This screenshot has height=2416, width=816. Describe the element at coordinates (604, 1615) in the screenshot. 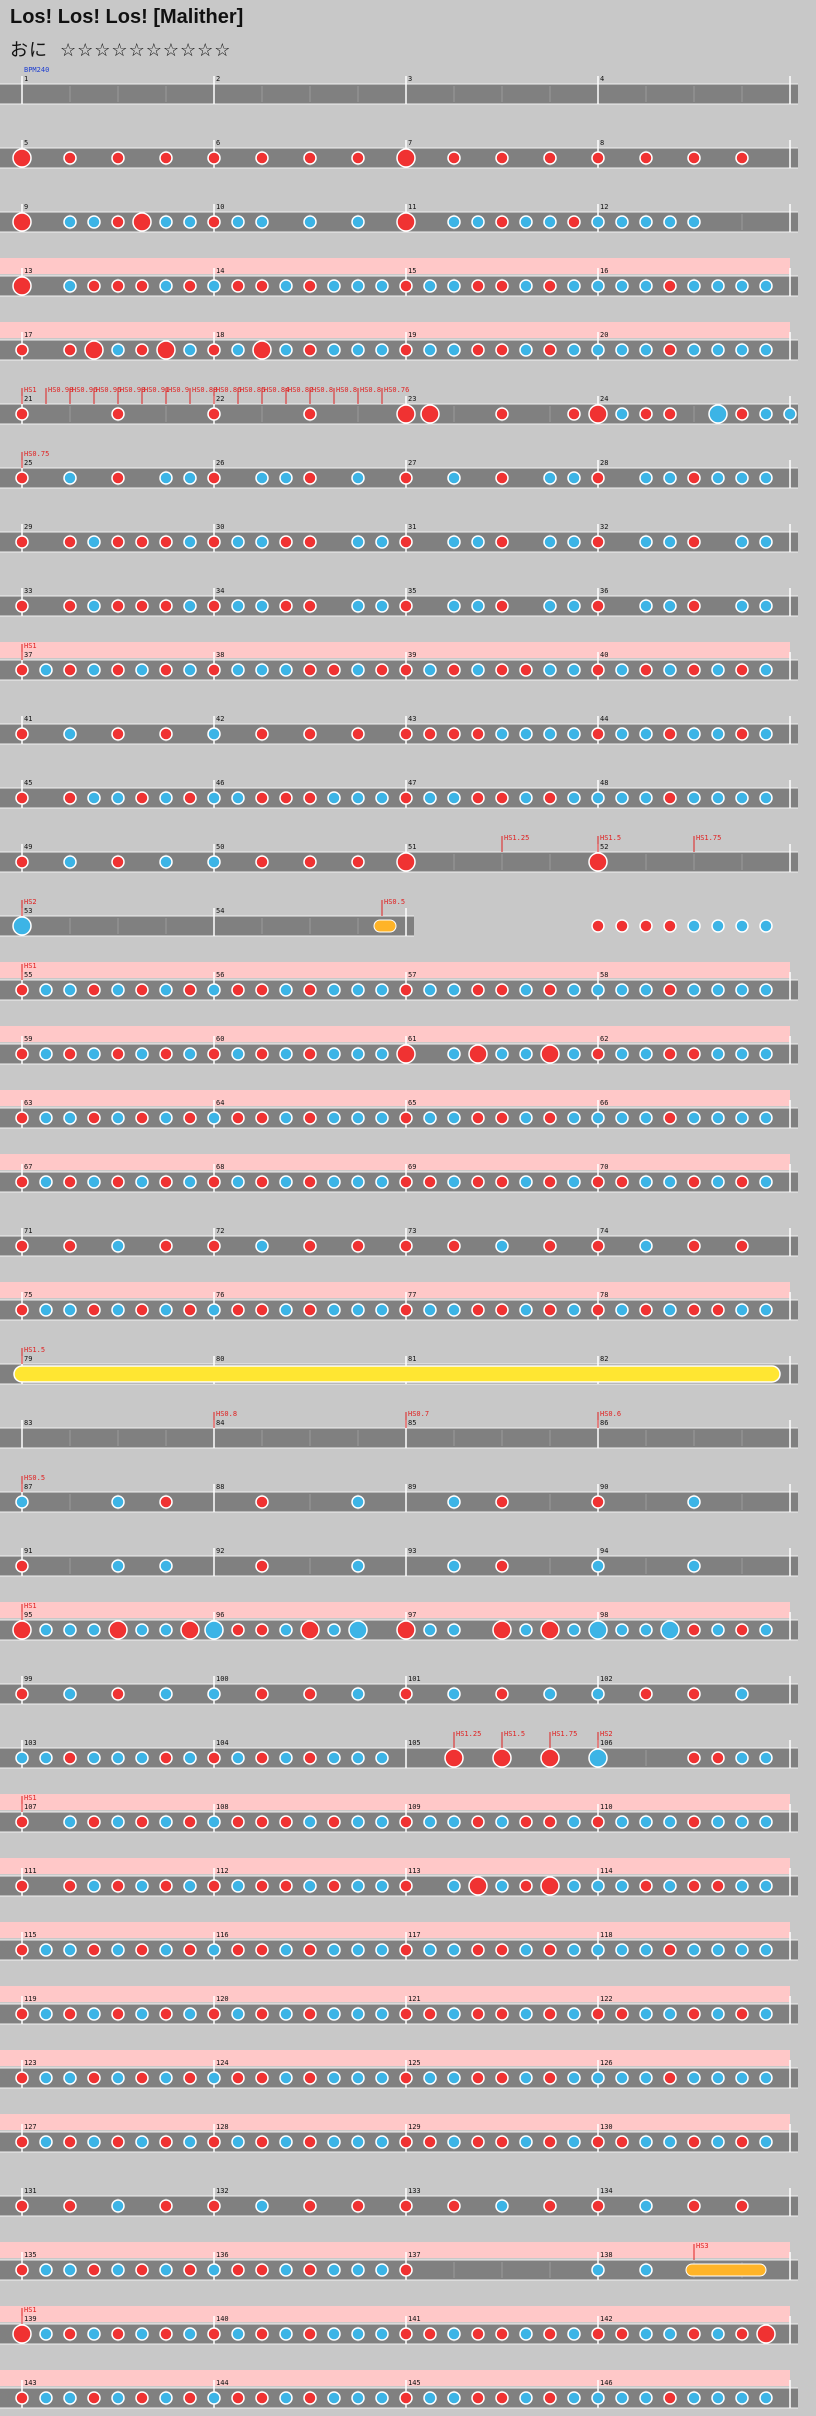

I see `measure-number: 98` at that location.